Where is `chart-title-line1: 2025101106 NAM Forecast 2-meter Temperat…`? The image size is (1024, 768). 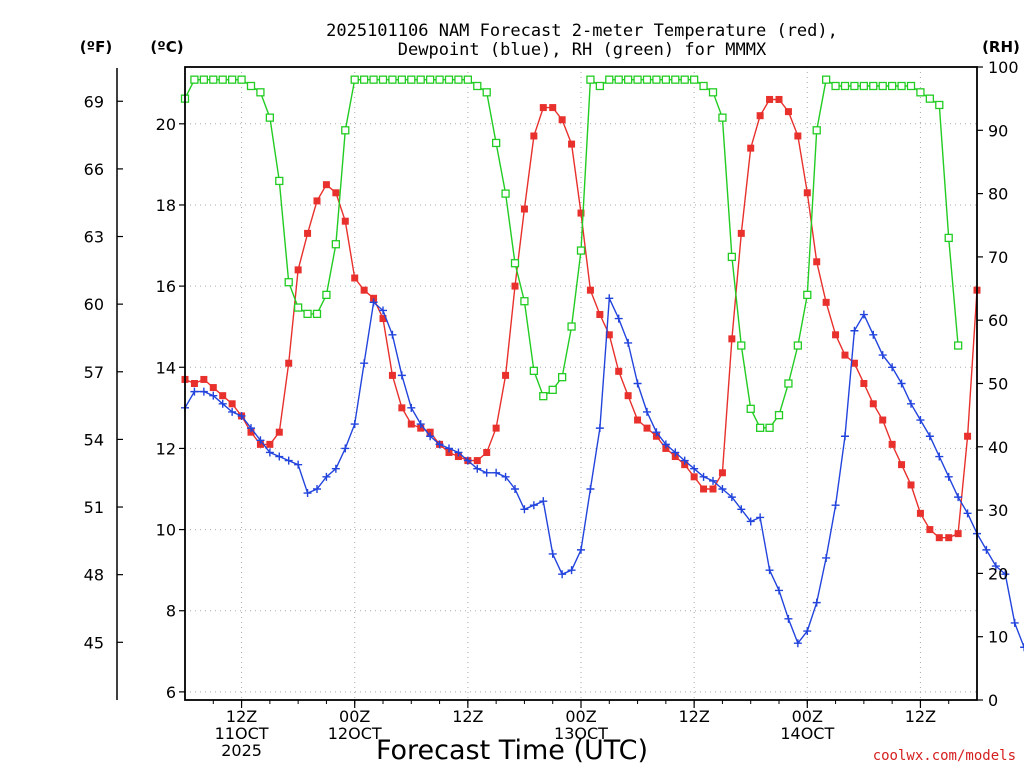
chart-title-line1: 2025101106 NAM Forecast 2-meter Temperat… is located at coordinates (582, 31).